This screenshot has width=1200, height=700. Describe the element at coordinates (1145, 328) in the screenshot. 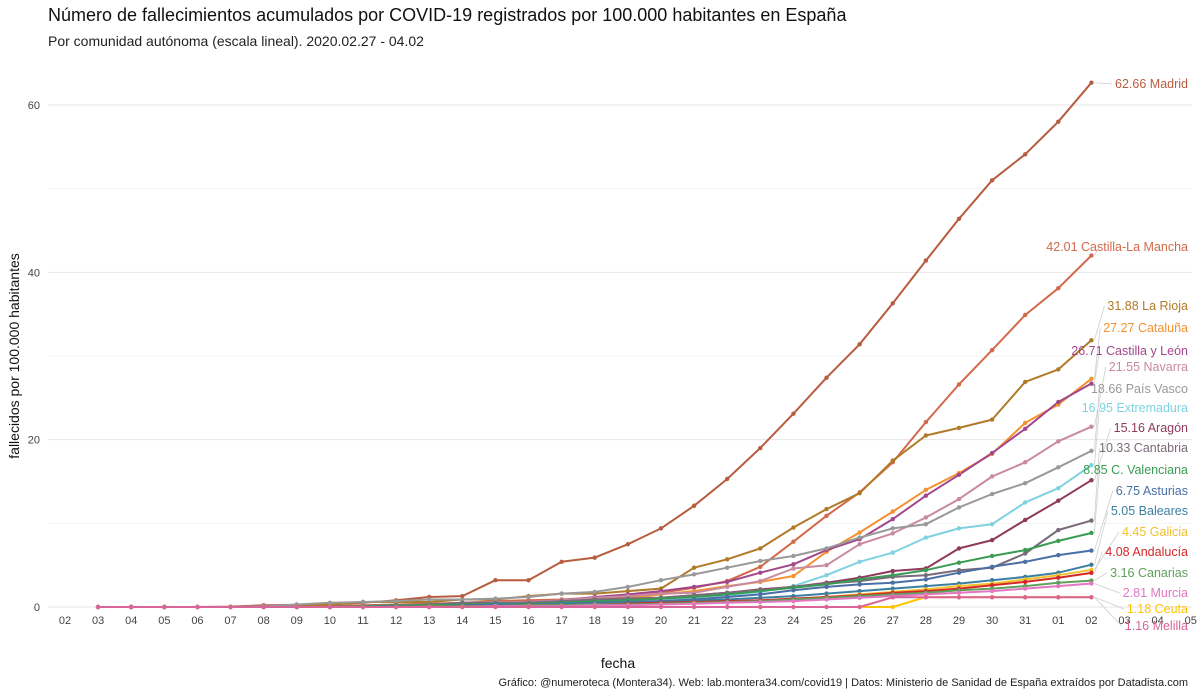

I see `series-label: 27.27 Cataluña` at that location.